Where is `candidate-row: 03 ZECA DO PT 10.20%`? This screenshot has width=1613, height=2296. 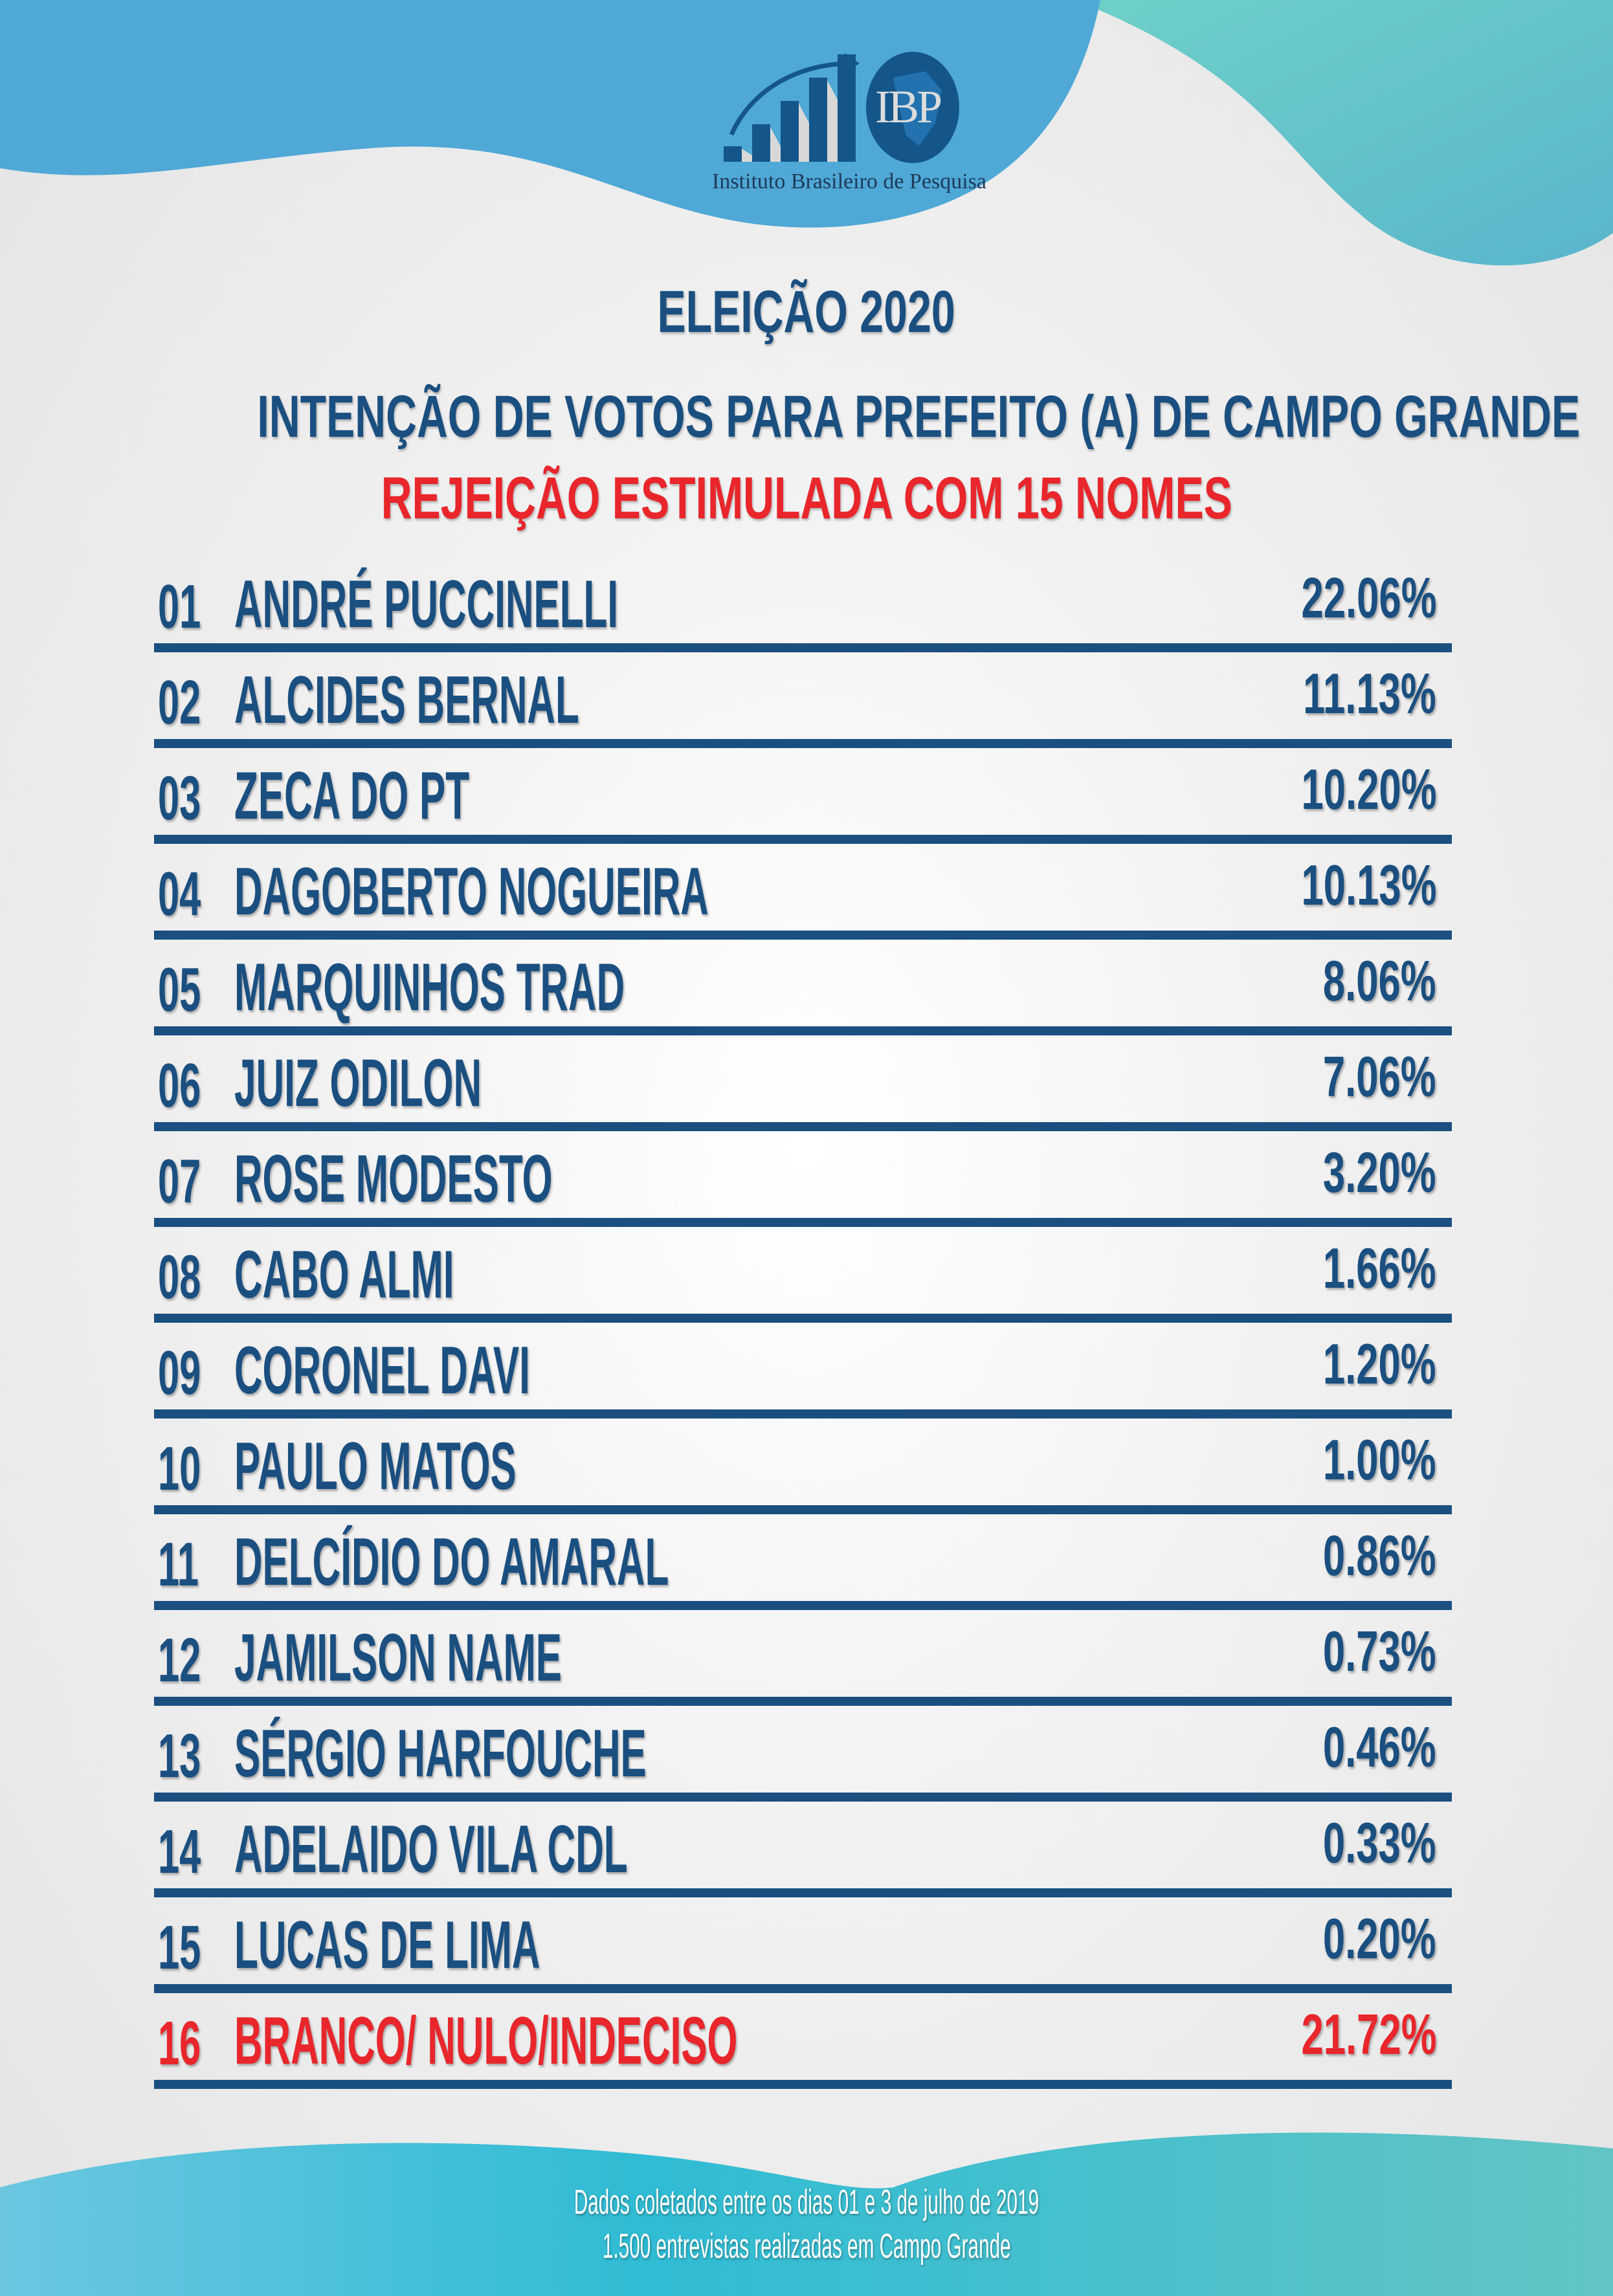 candidate-row: 03 ZECA DO PT 10.20% is located at coordinates (803, 796).